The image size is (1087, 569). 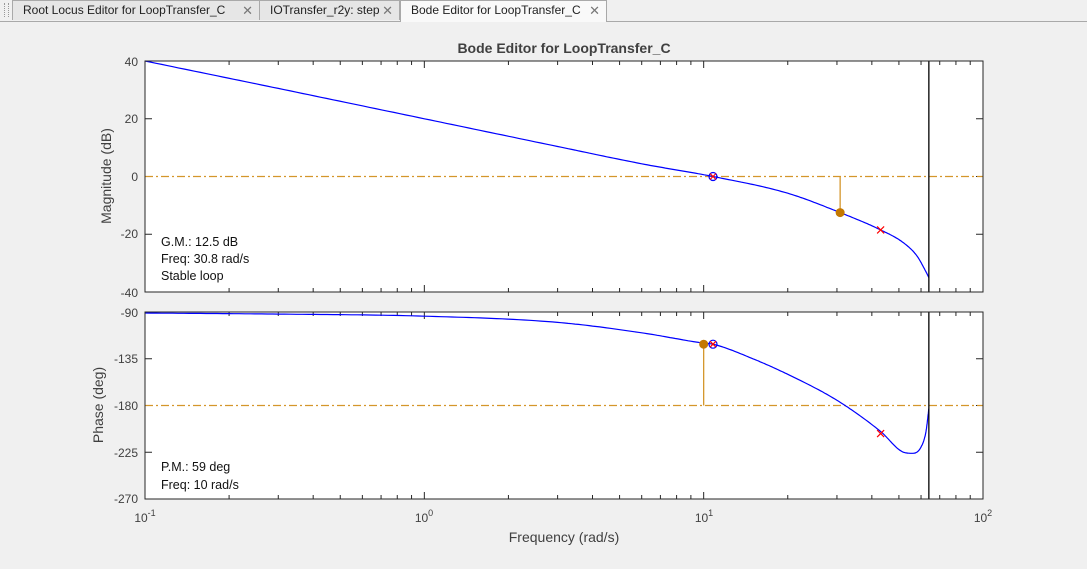 What do you see at coordinates (200, 485) in the screenshot?
I see `phase-margin-frequency-annotation: Freq: 10 rad/s` at bounding box center [200, 485].